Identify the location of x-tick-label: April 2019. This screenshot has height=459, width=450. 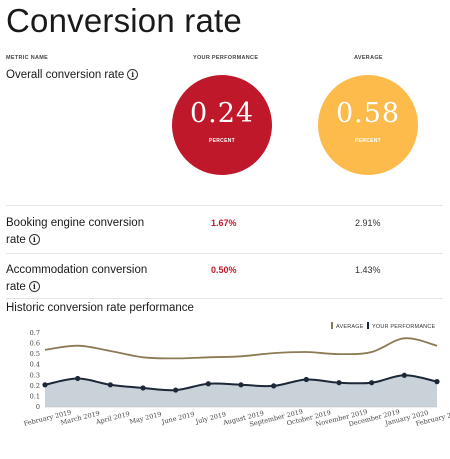
(112, 418).